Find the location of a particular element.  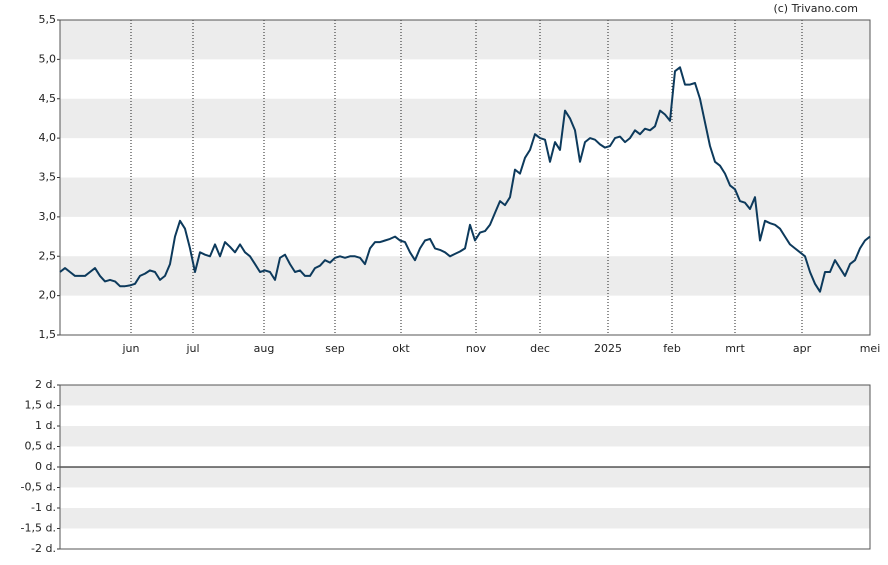

y-tick-label: 1,5 is located at coordinates (48, 334).